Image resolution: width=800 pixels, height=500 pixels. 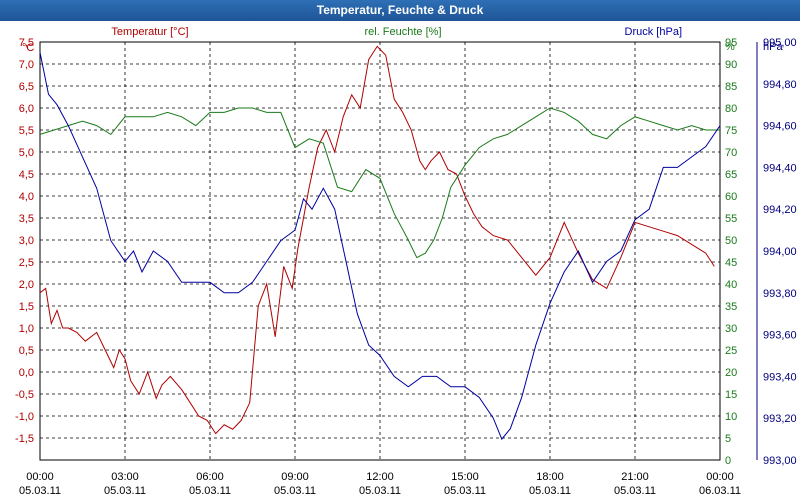 I want to click on temp-tick-label: 4,0, so click(x=26, y=197).